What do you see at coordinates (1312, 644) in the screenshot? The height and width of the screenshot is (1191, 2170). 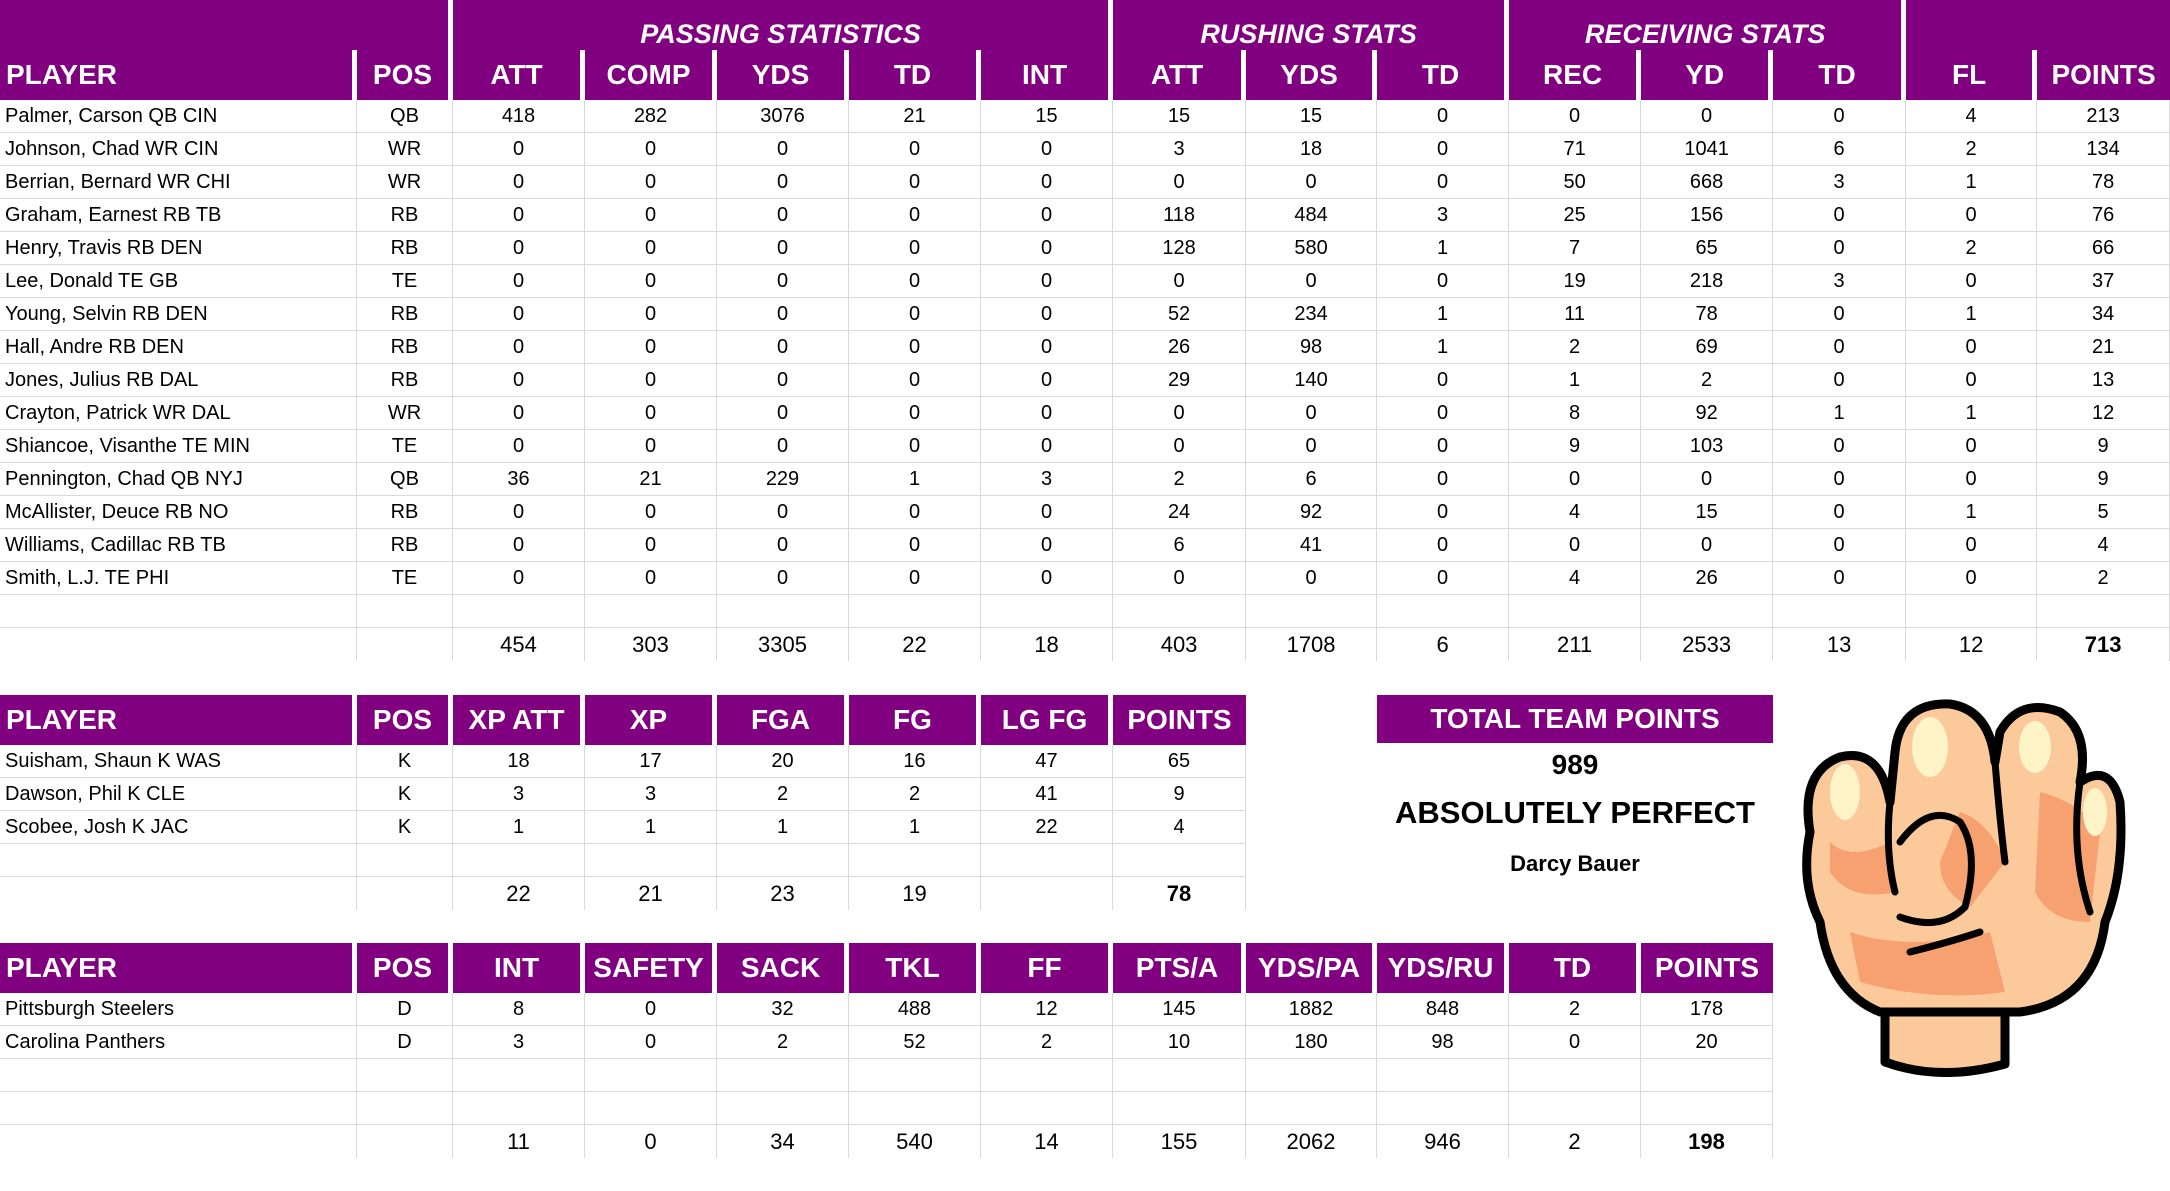 I see `total-yds: 1708` at bounding box center [1312, 644].